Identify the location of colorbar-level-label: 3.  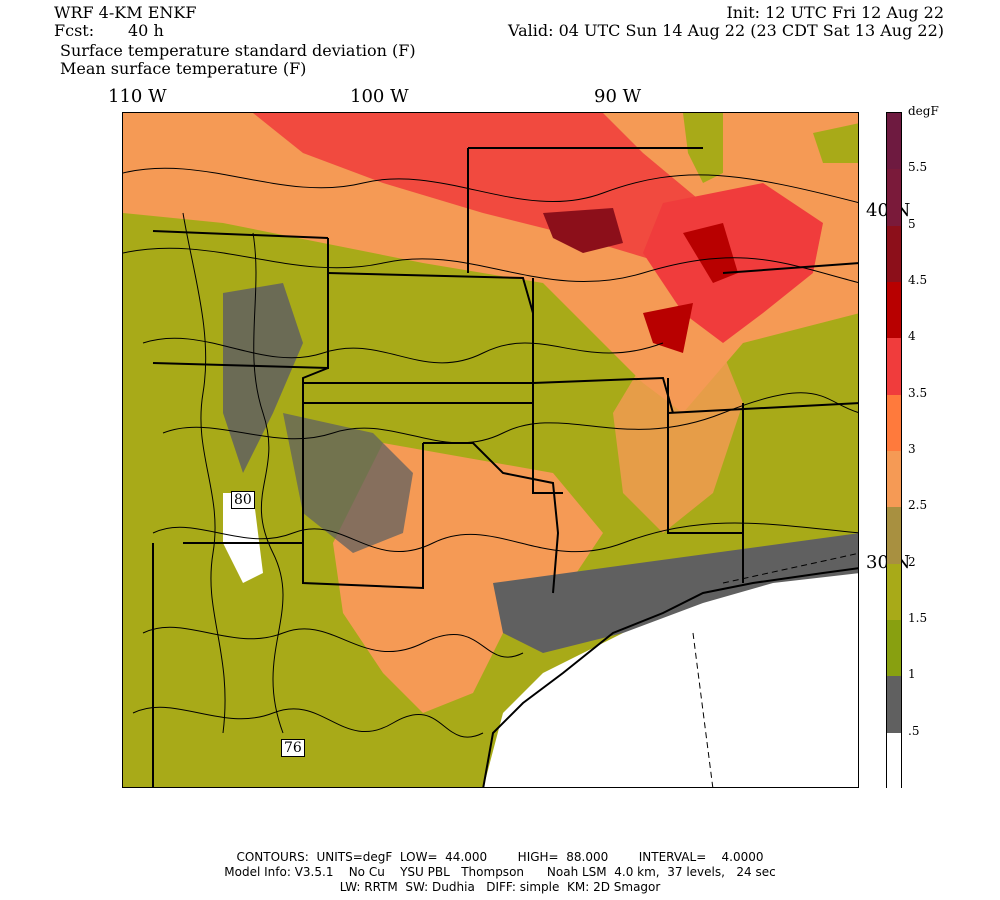
(912, 449).